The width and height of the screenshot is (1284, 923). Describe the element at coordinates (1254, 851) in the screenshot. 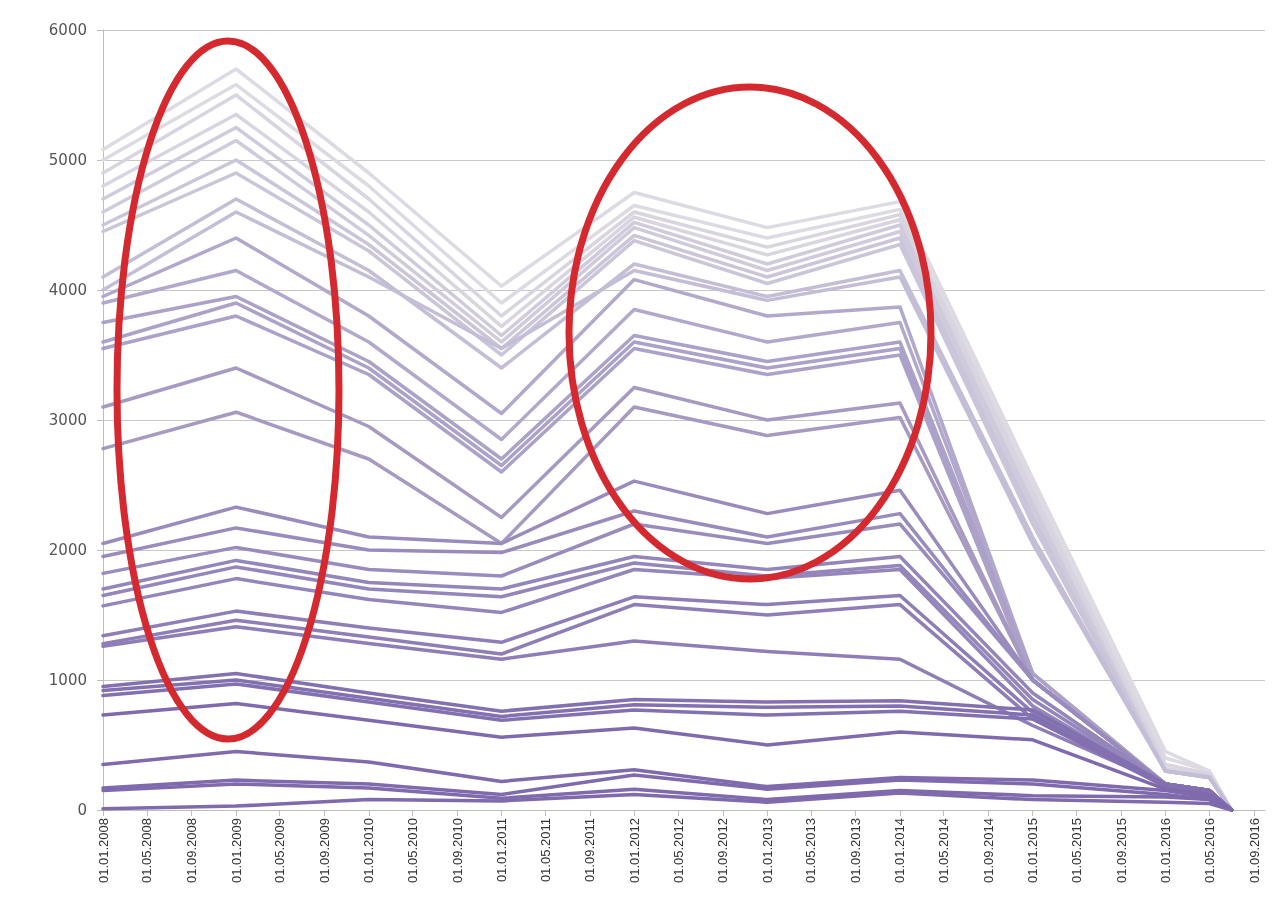

I see `x-tick-label: 01.09.2016` at that location.